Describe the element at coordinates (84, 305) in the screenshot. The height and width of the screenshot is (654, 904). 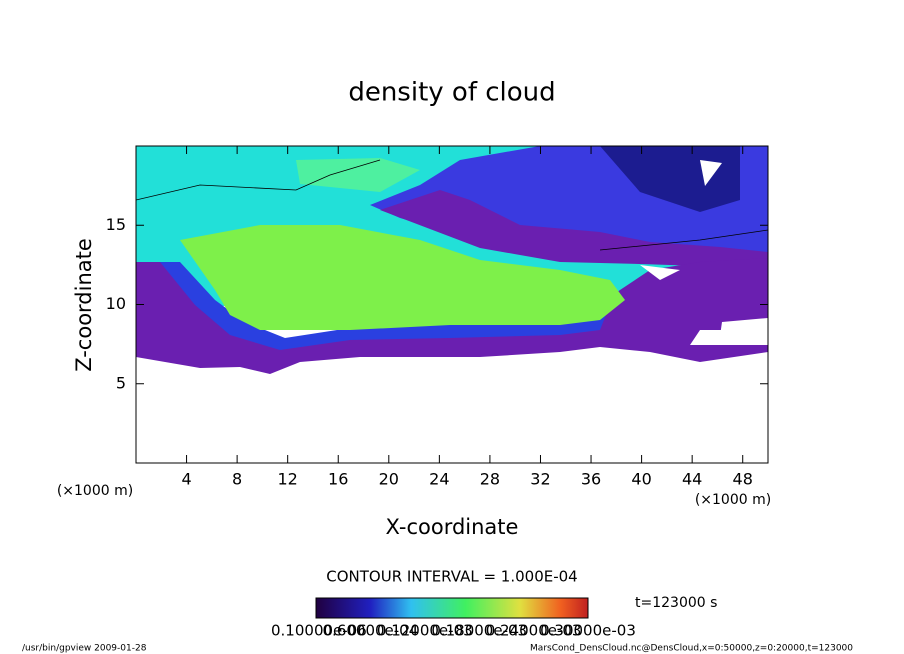
I see `y-axis-label: Z-coordinate` at that location.